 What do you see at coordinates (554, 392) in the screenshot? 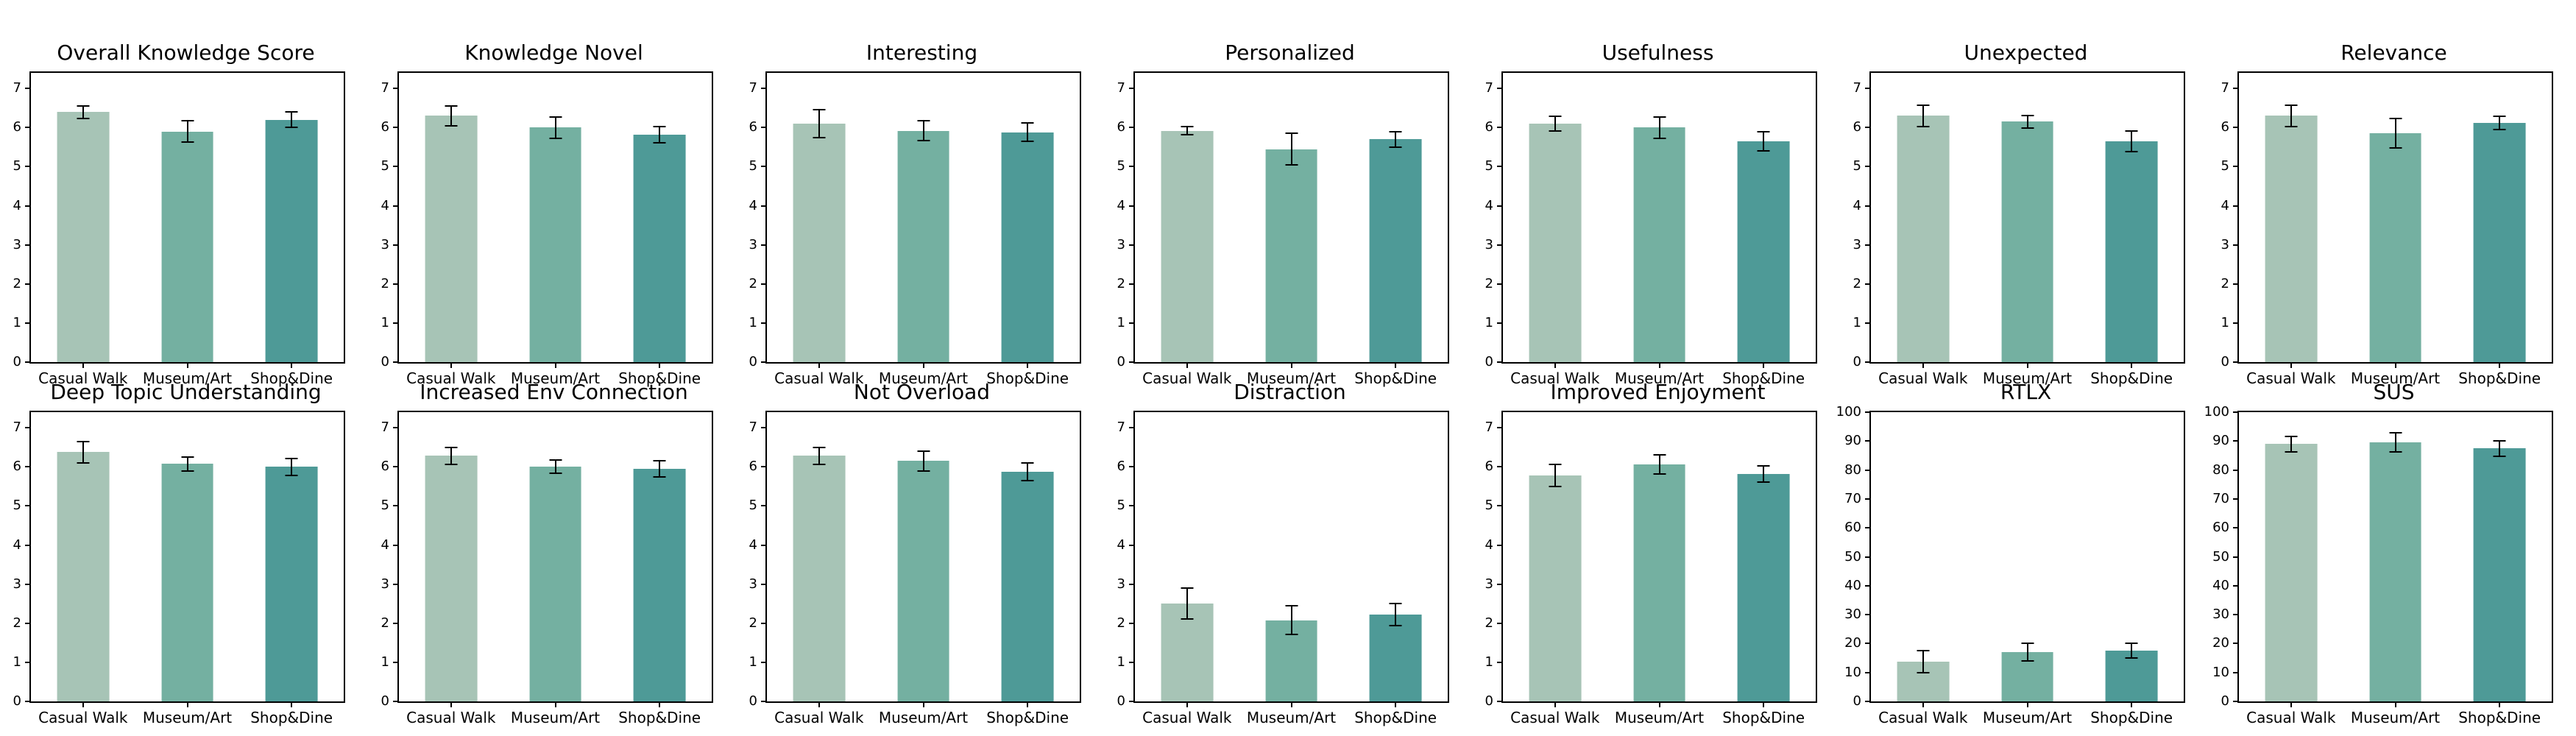
I see `chart-title: Increased Env Connection` at bounding box center [554, 392].